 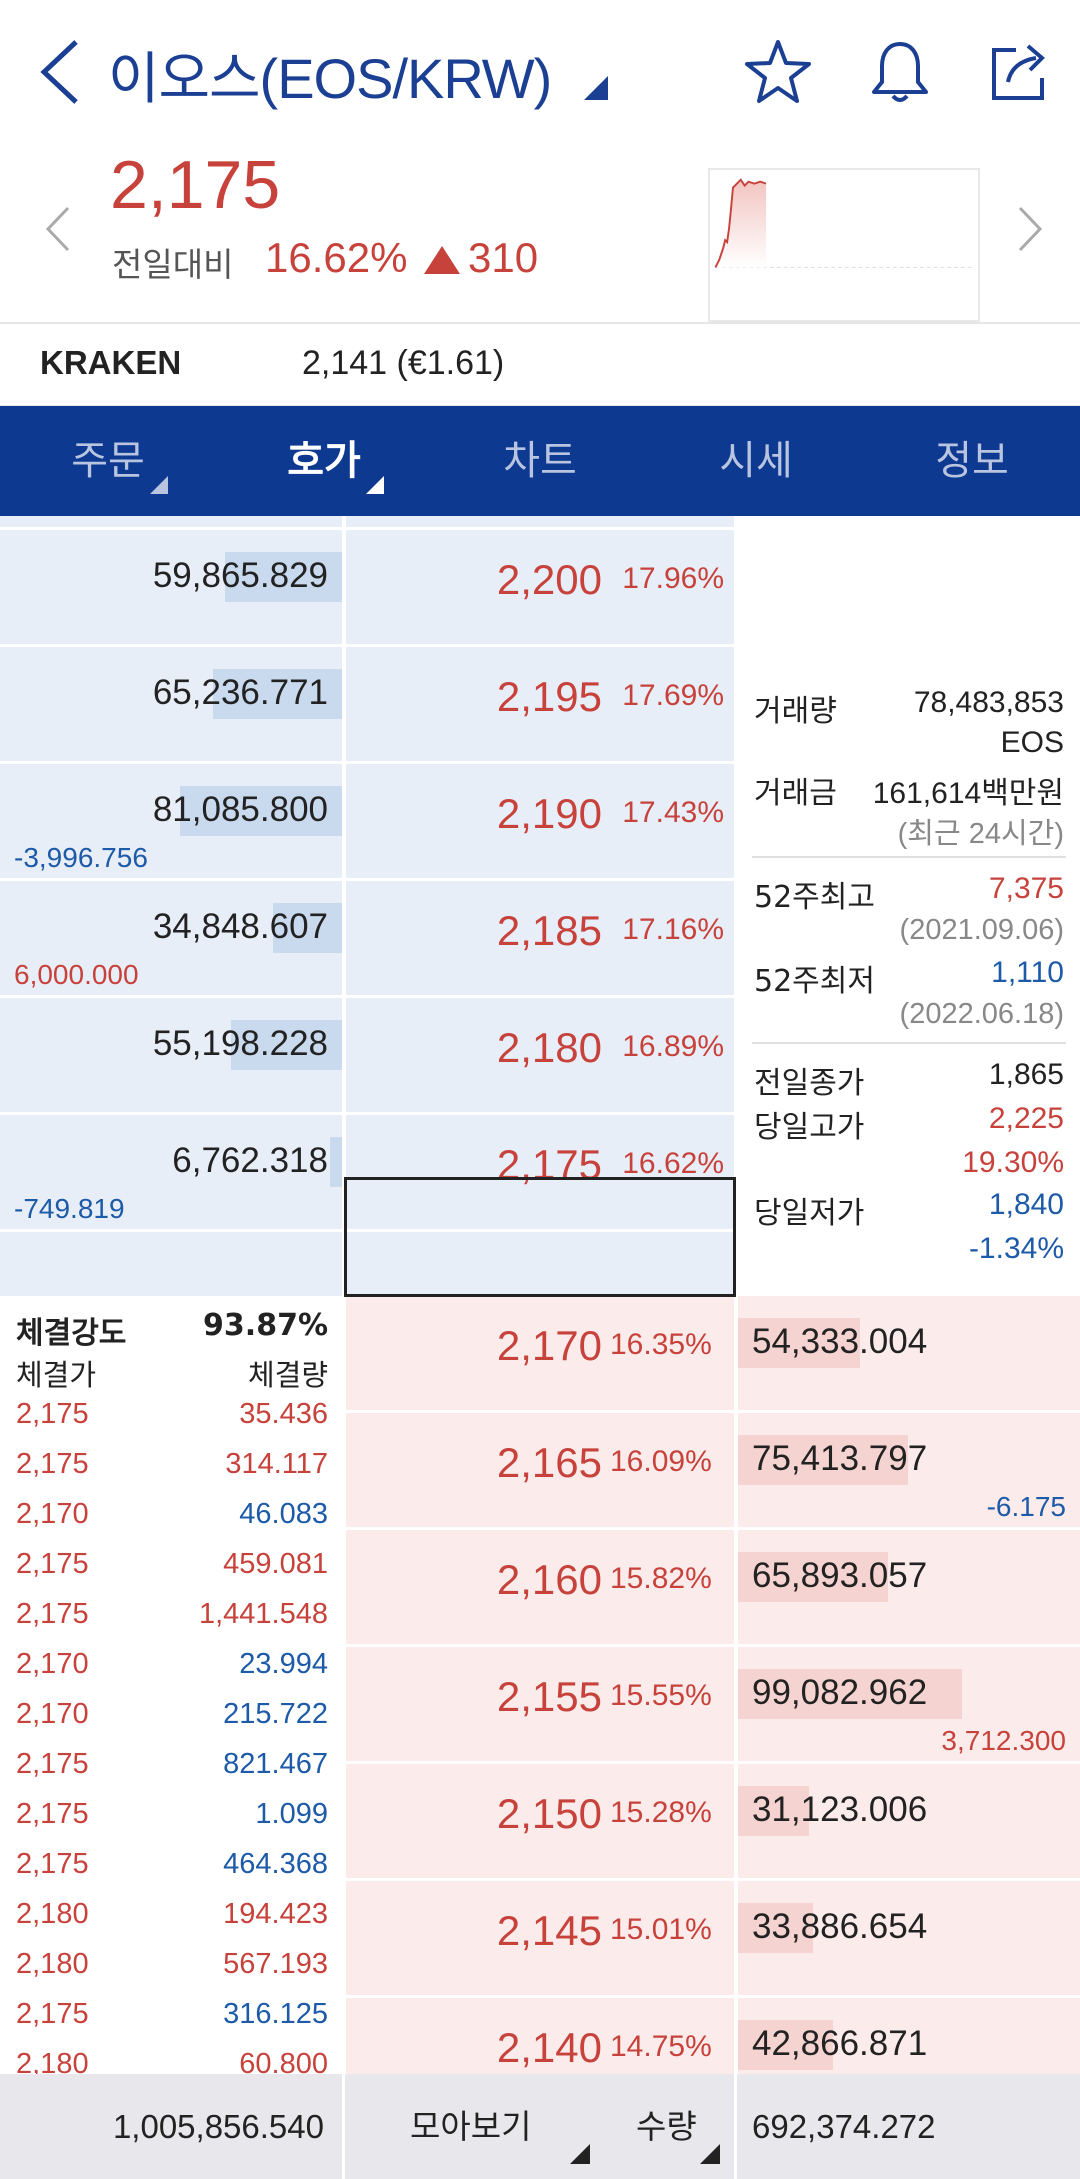 I want to click on bid-price: 2,145, so click(x=549, y=1930).